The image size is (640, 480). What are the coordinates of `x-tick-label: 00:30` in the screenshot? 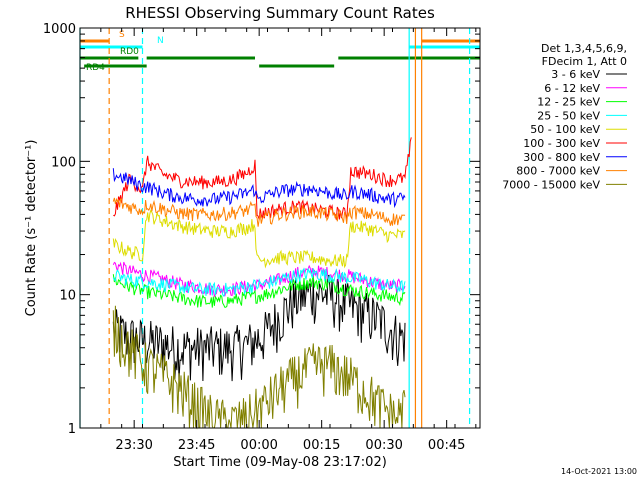 It's located at (383, 445).